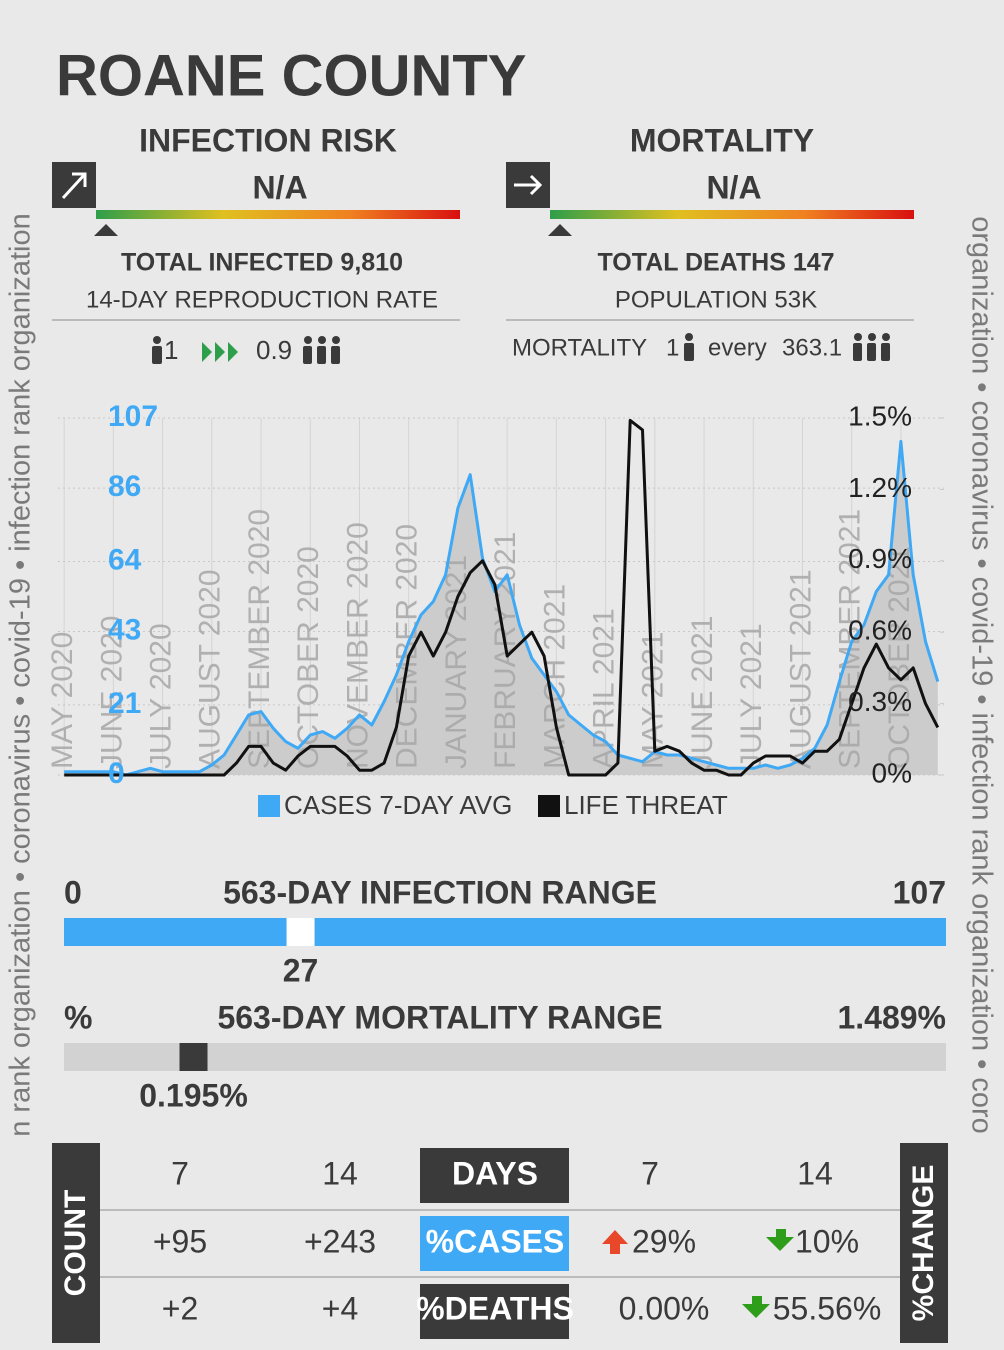 The width and height of the screenshot is (1004, 1350). What do you see at coordinates (262, 263) in the screenshot?
I see `total: TOTAL INFECTED 9,810` at bounding box center [262, 263].